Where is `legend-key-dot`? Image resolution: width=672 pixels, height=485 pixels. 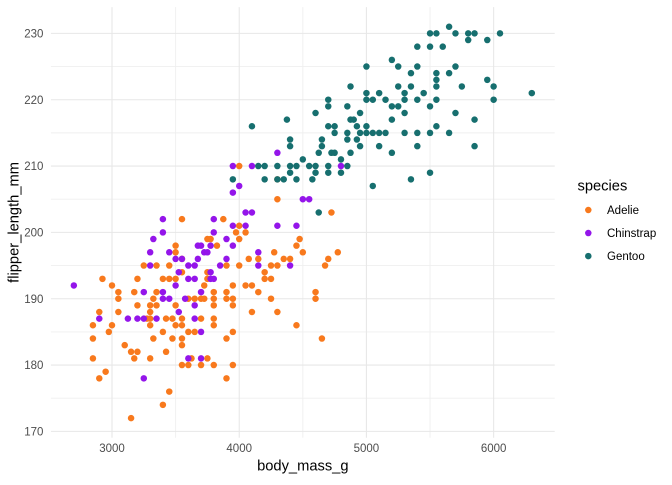
legend-key-dot is located at coordinates (588, 256).